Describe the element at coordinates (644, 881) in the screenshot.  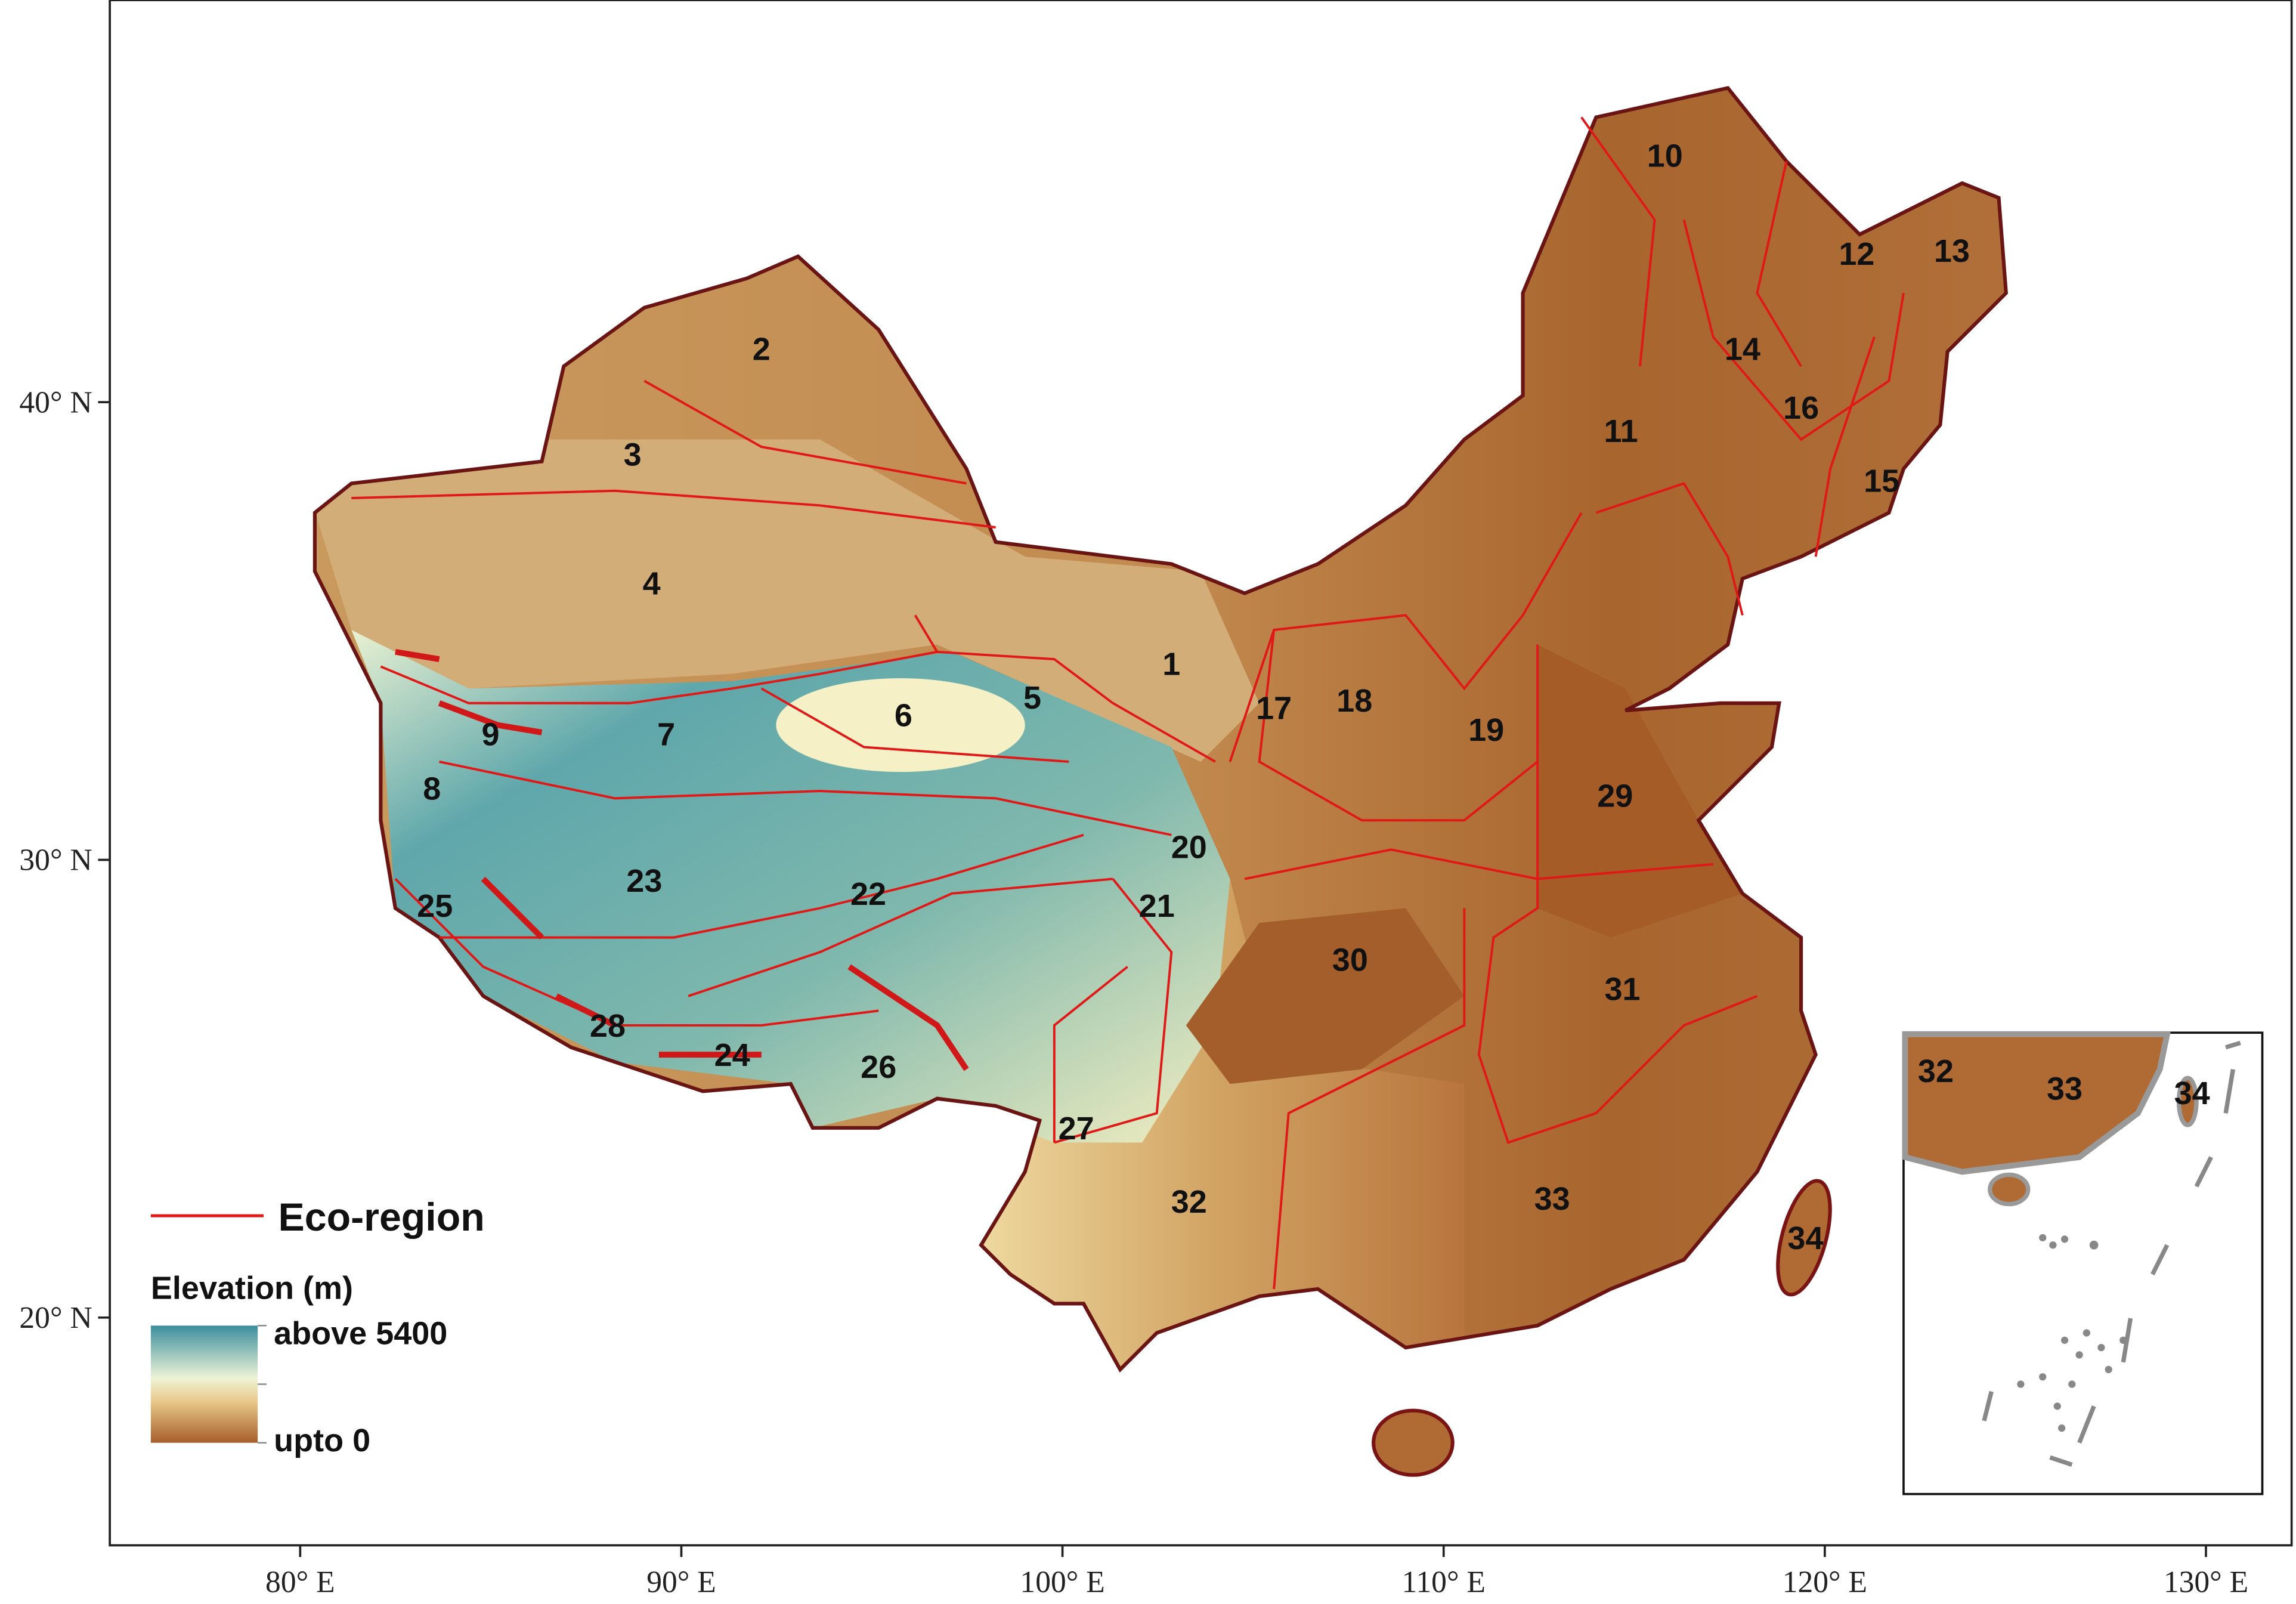
I see `region-label: 23` at that location.